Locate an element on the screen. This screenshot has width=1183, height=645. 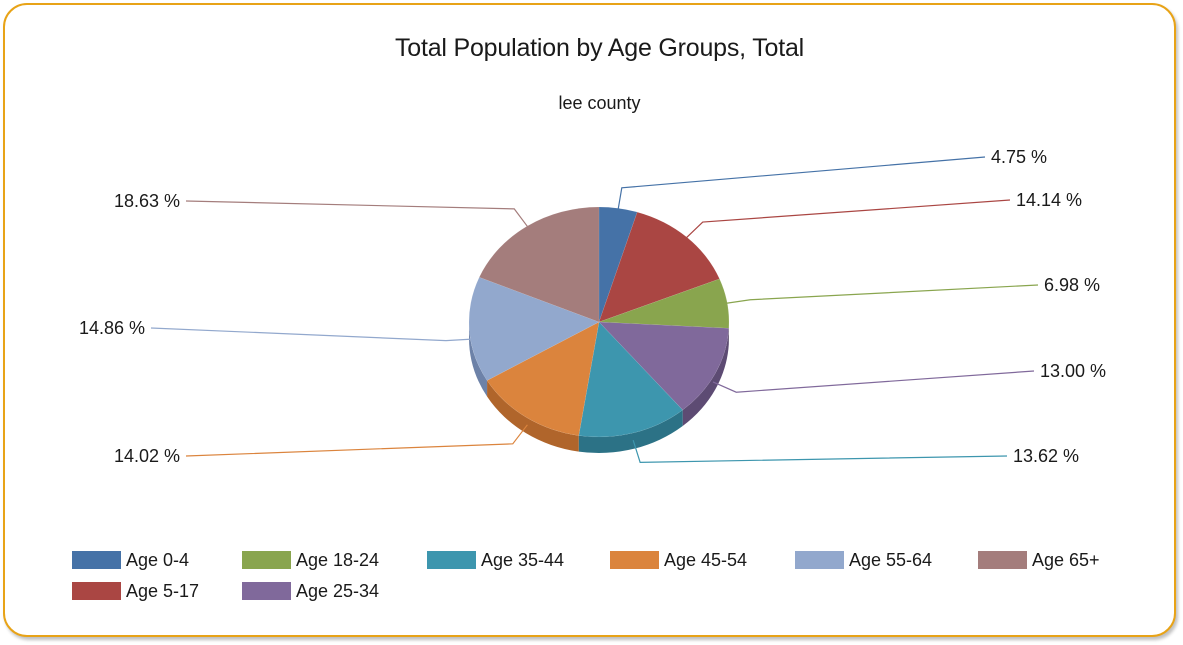
legend-item-age-25-34: Age 25-34 is located at coordinates (310, 591).